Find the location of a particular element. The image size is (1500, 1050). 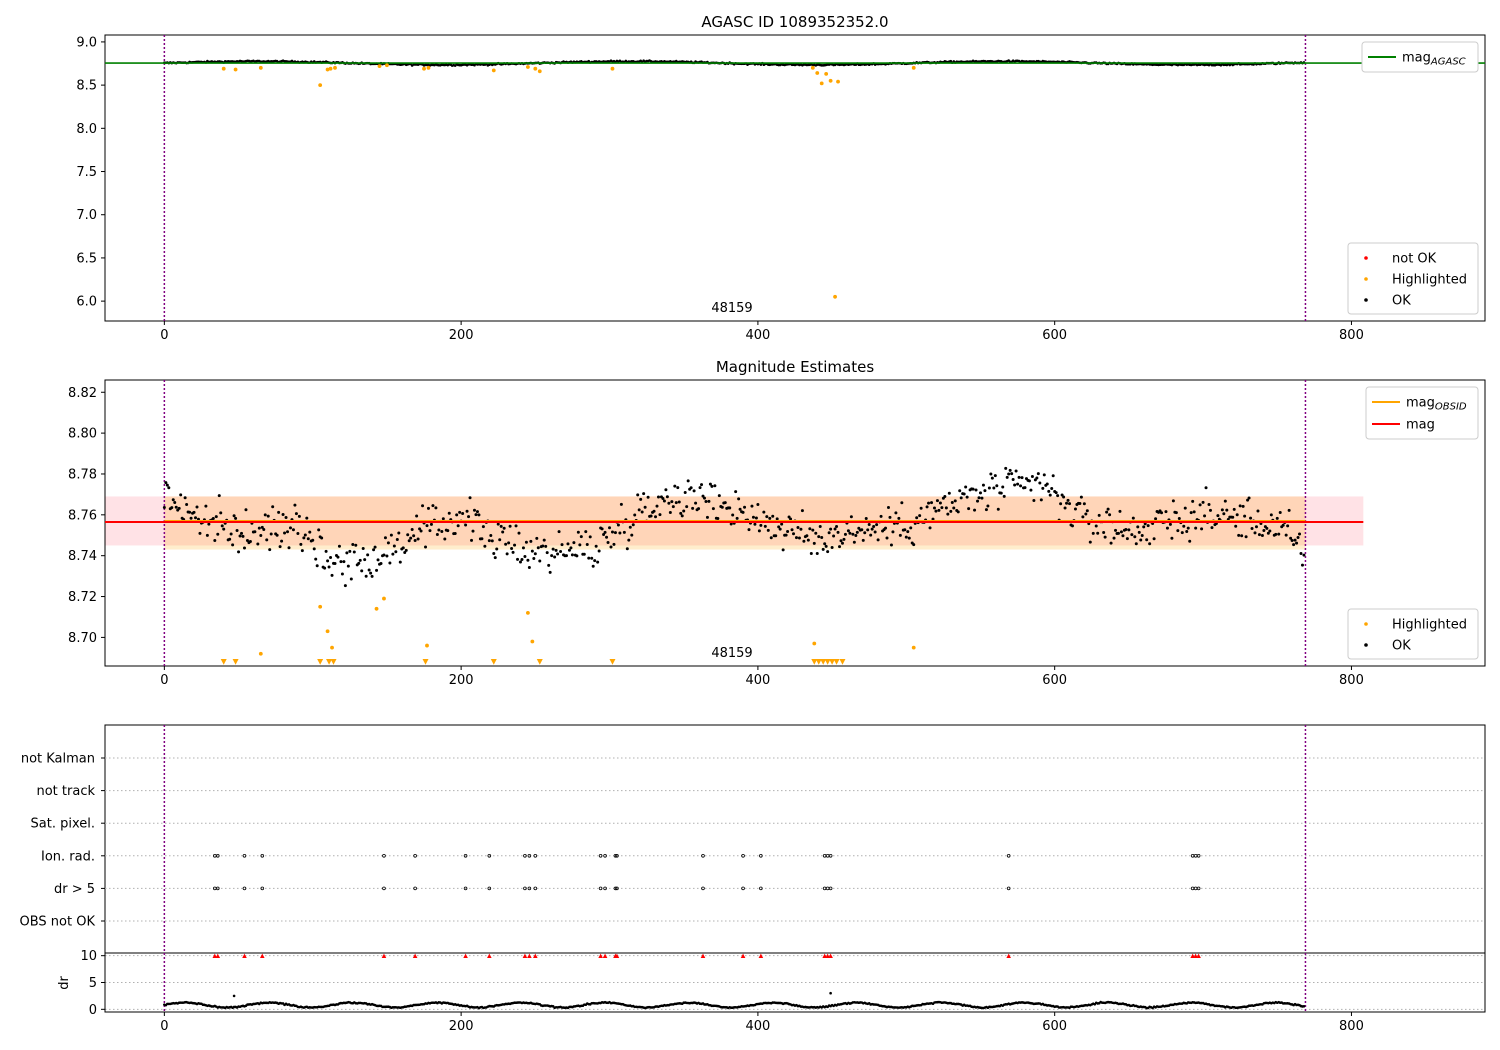

panel4-plot-area: 0 200 400 600 800 0 5 10 is located at coordinates (783, 991).